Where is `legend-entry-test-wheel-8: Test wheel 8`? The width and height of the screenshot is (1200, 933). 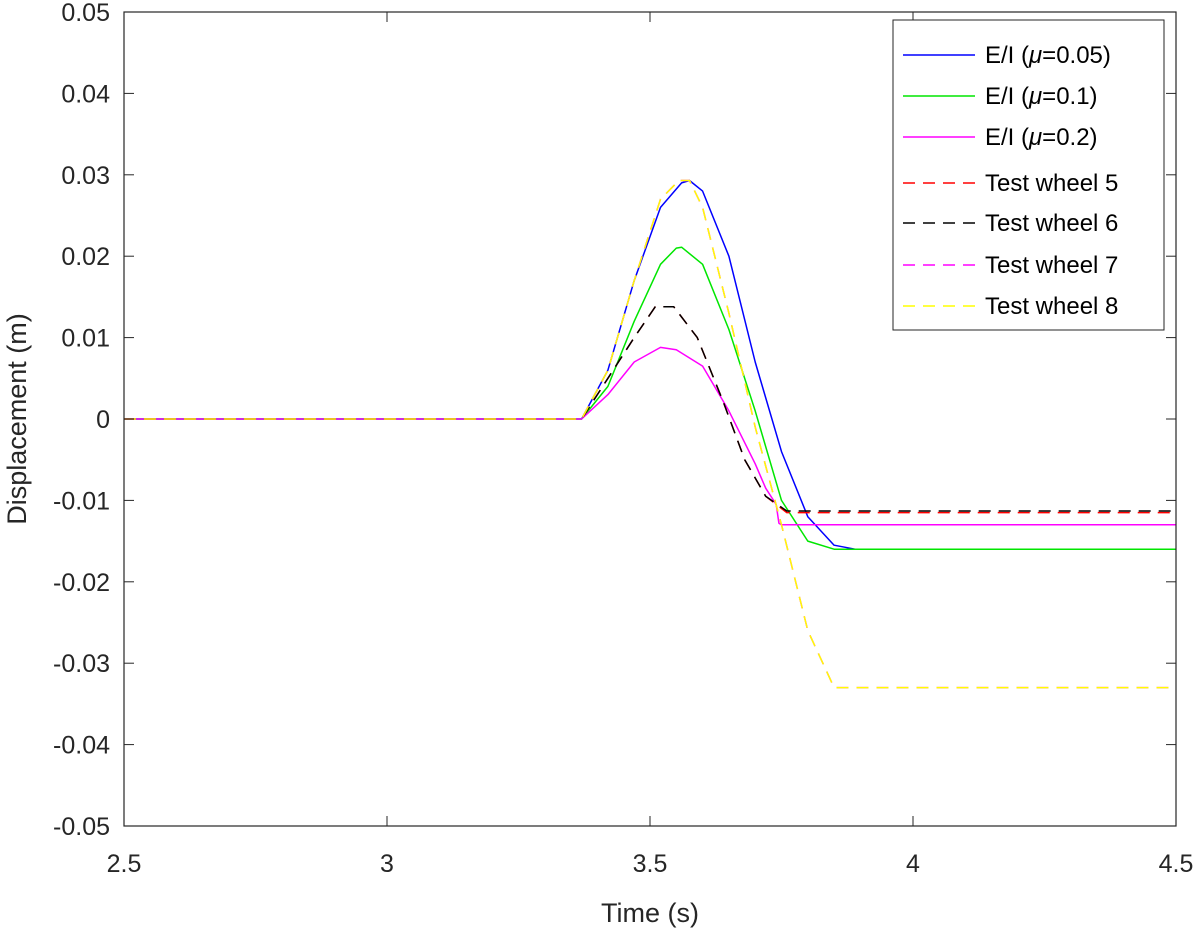 legend-entry-test-wheel-8: Test wheel 8 is located at coordinates (1051, 306).